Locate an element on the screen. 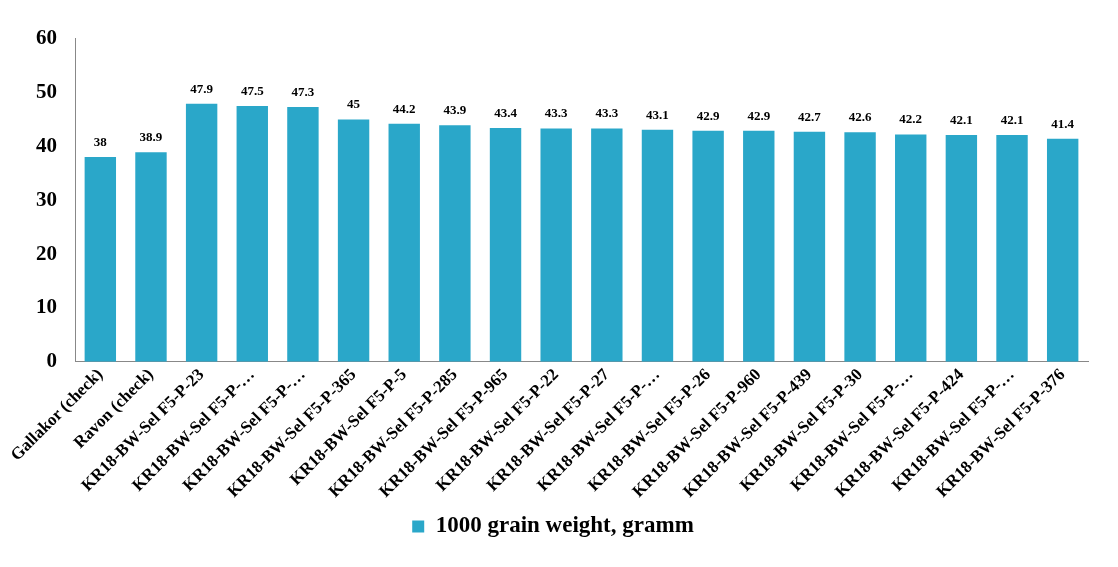 The width and height of the screenshot is (1118, 567). y-tick-label: 0 is located at coordinates (51, 360).